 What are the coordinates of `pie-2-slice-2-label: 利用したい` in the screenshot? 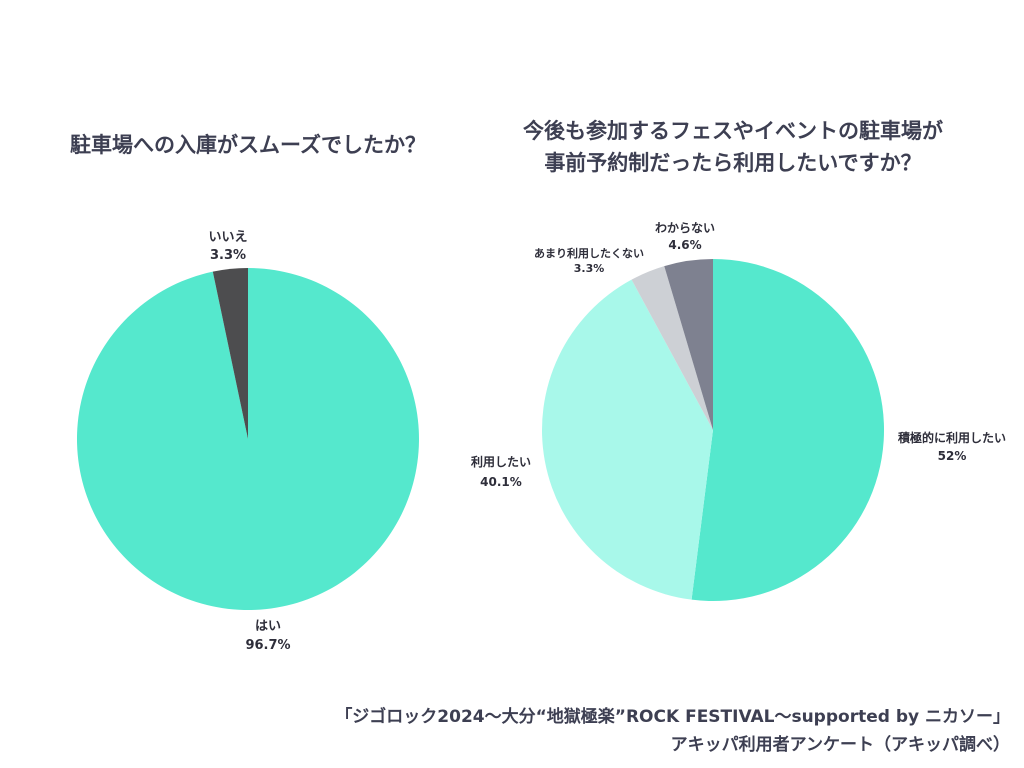 It's located at (501, 461).